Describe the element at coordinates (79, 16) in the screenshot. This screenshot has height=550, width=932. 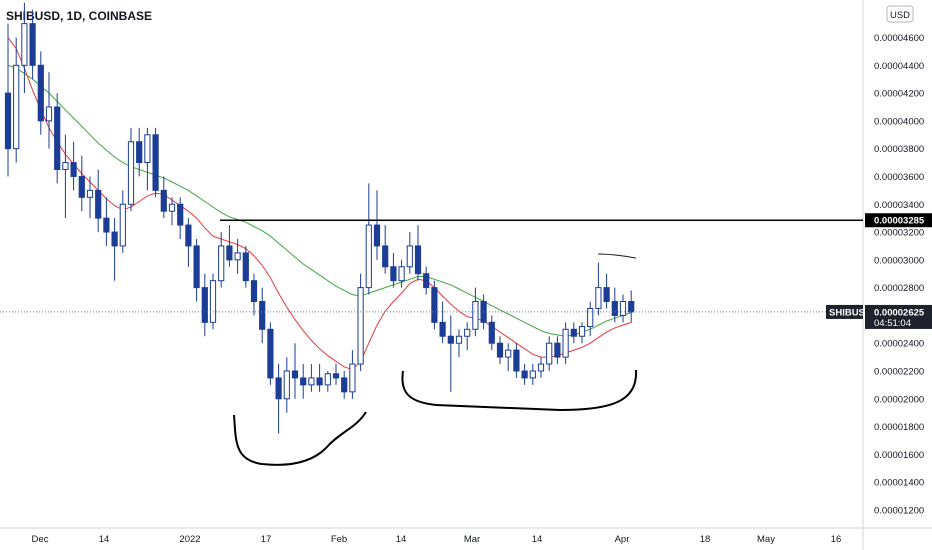
I see `chart-title: SHIBUSD, 1D, COINBASE` at that location.